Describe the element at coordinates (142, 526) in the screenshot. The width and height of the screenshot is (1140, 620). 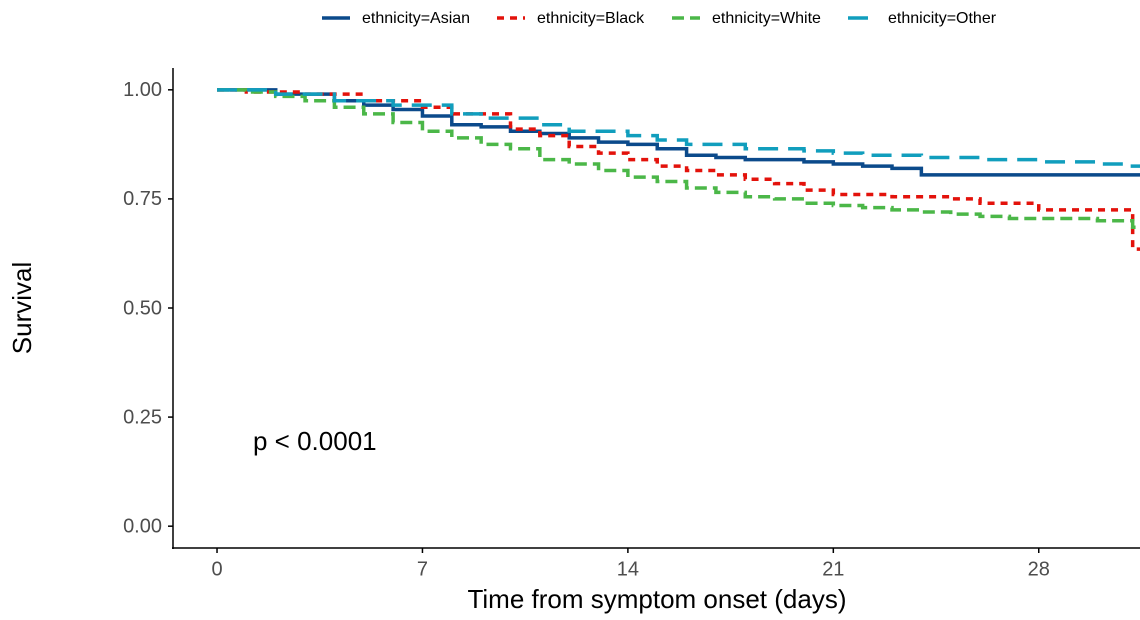
I see `y-tick-label: 0.00` at that location.